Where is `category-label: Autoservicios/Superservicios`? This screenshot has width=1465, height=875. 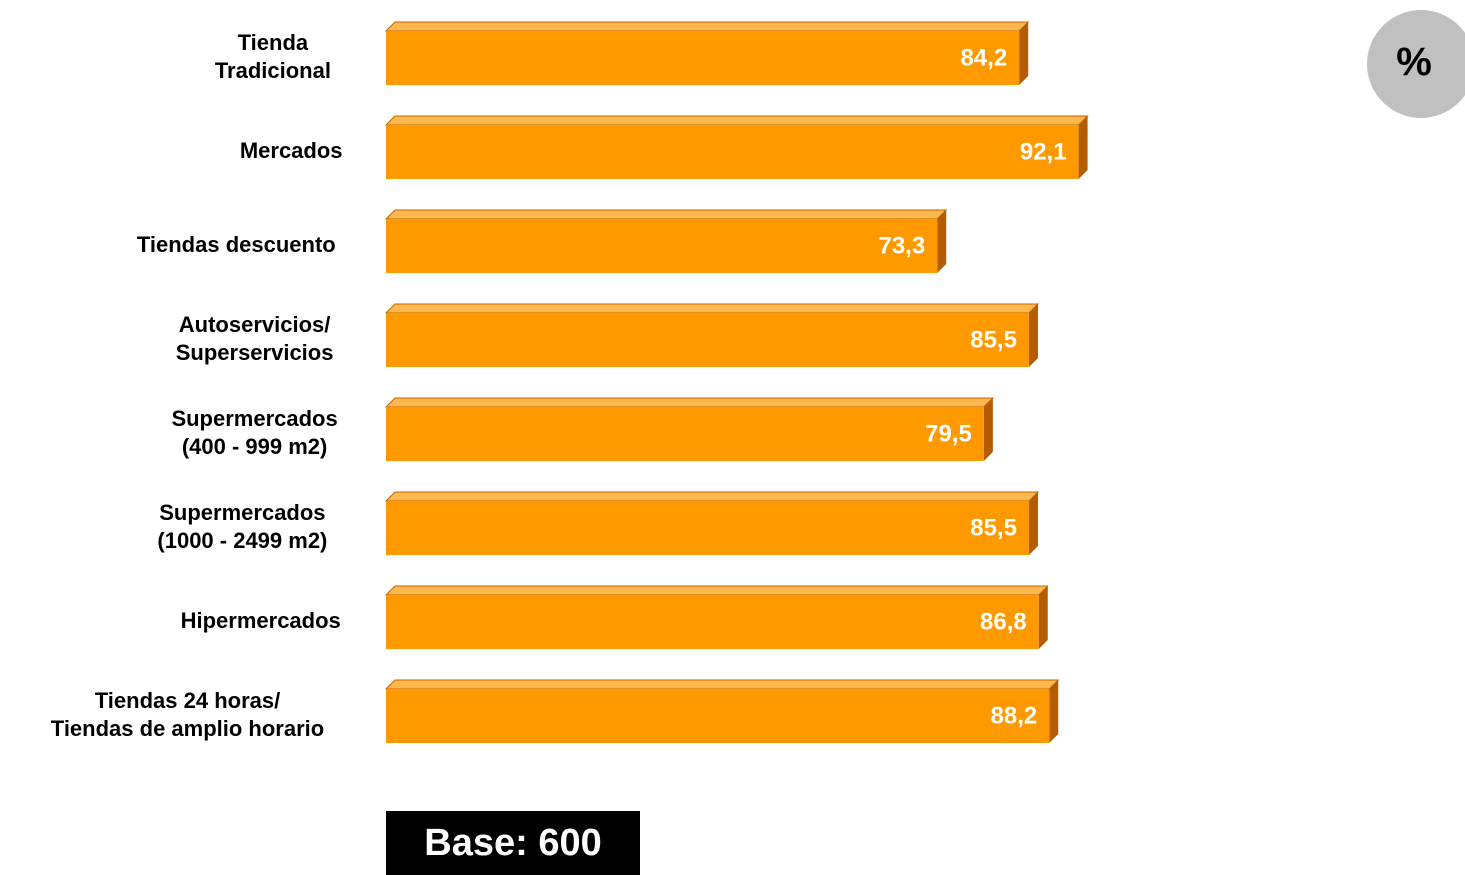 category-label: Autoservicios/Superservicios is located at coordinates (255, 338).